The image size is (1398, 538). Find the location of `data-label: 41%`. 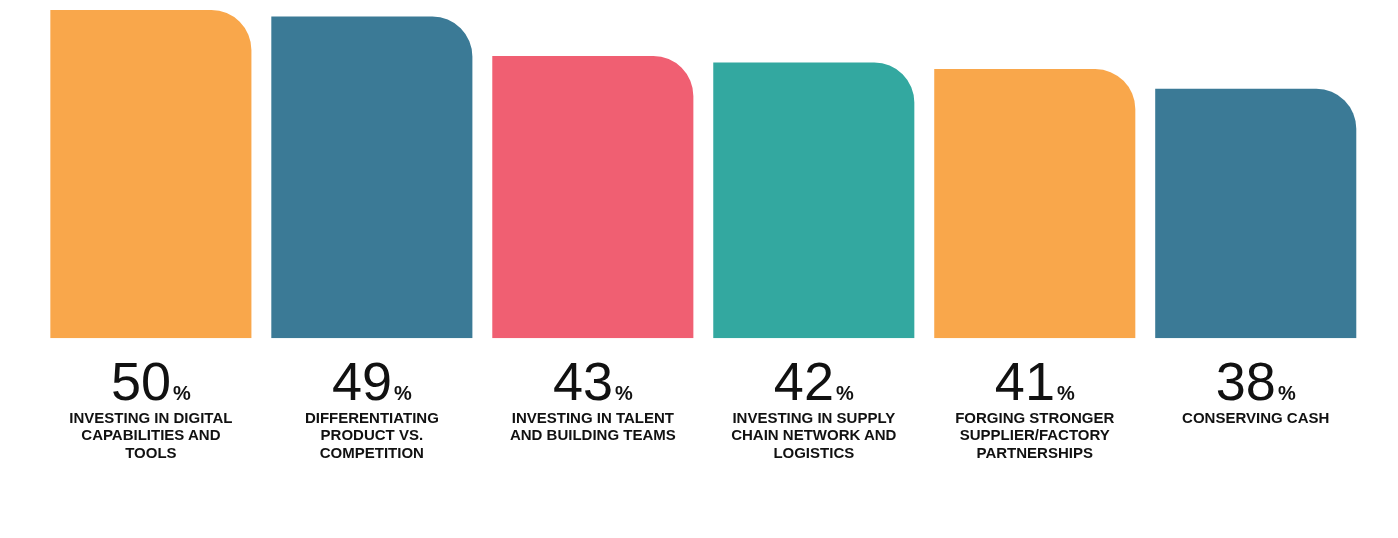

data-label: 41% is located at coordinates (1034, 381).